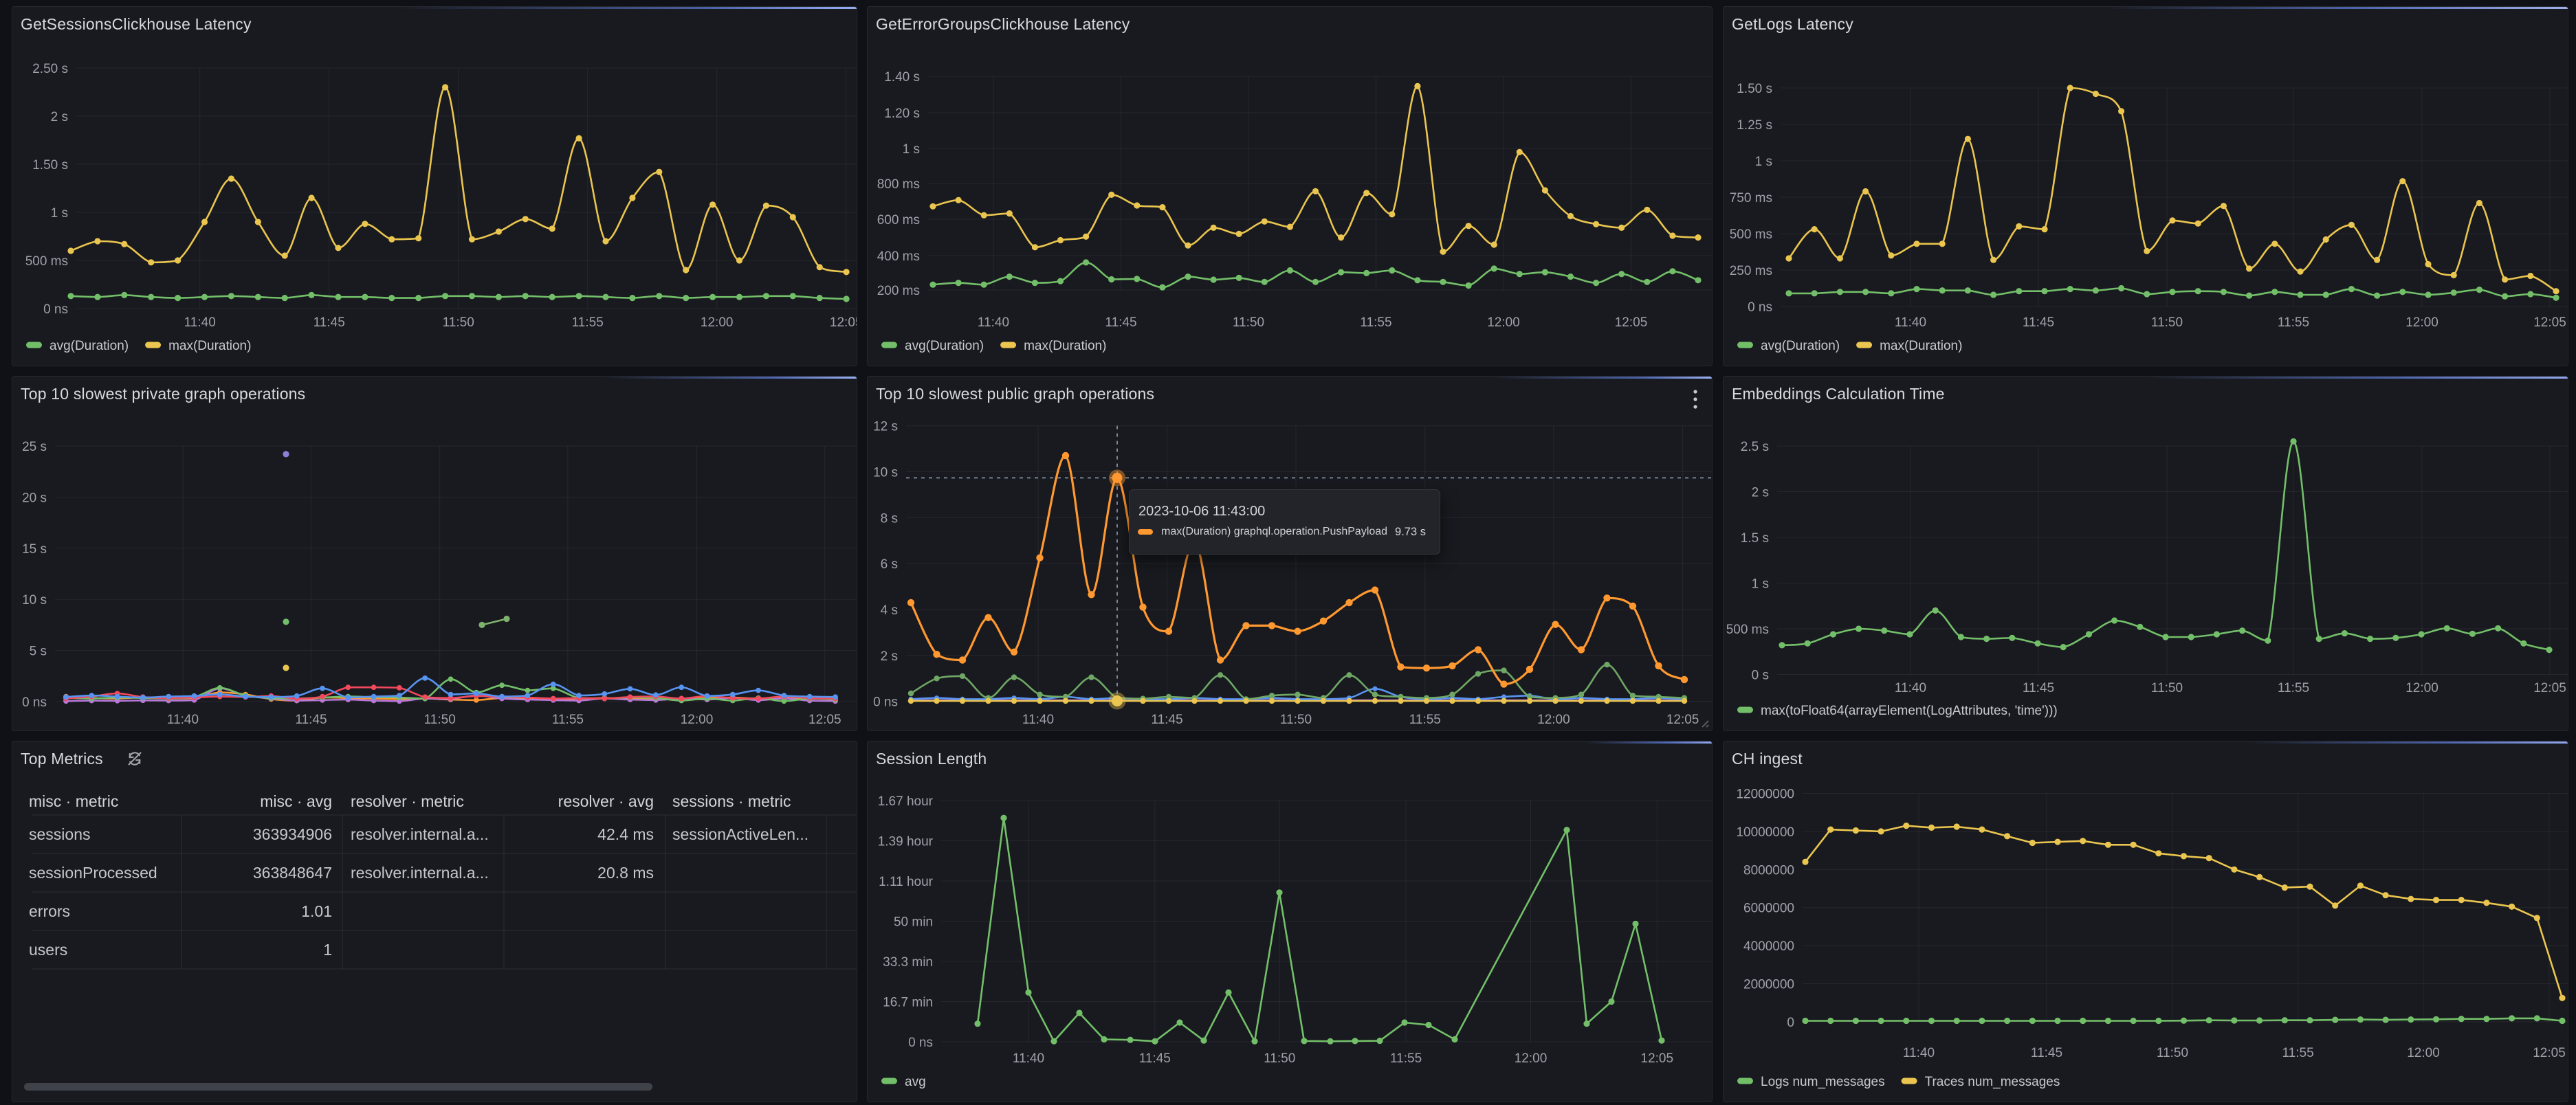  I want to click on svg-text: 1.5 s, so click(1755, 538).